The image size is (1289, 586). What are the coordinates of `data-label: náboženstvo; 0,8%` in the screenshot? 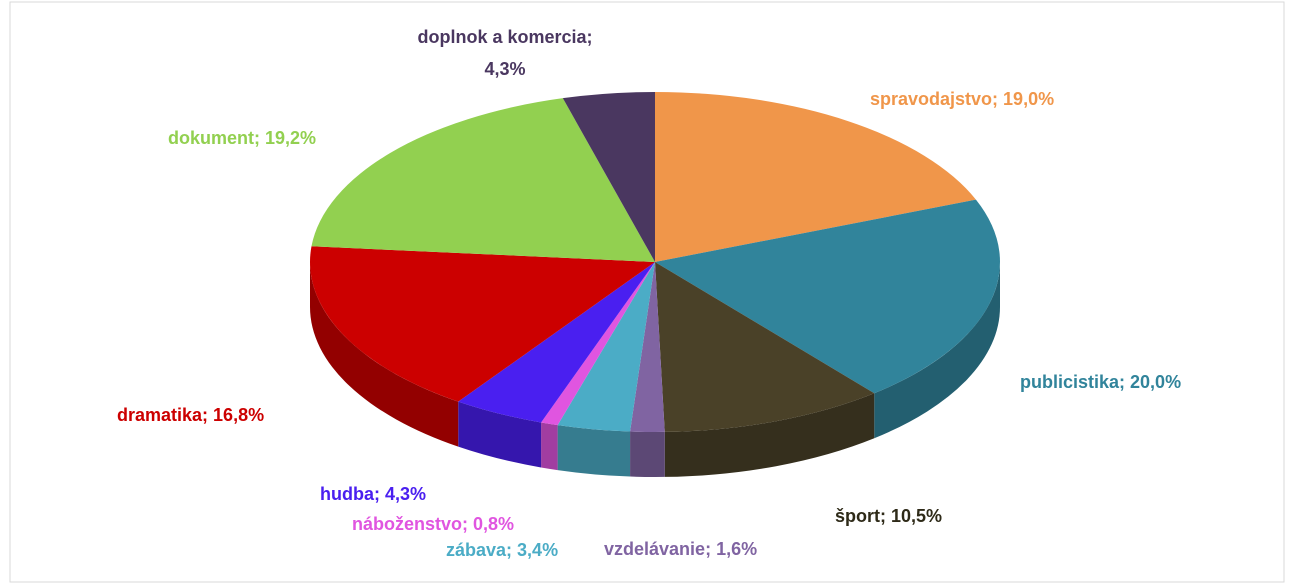 It's located at (433, 524).